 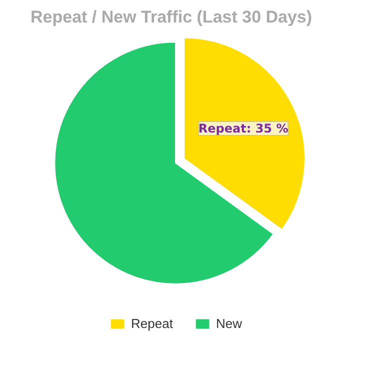 I want to click on legend-label: Repeat, so click(x=152, y=323).